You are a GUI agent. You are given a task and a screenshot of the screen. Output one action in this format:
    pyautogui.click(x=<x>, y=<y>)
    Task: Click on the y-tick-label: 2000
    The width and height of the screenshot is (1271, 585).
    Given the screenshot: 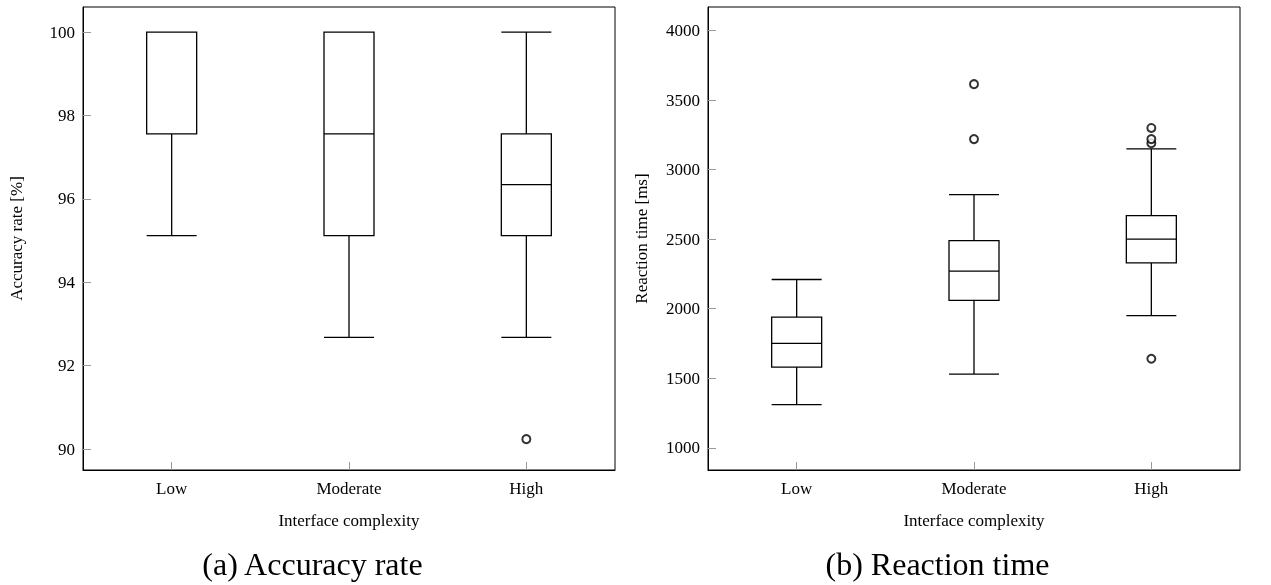 What is the action you would take?
    pyautogui.click(x=683, y=309)
    